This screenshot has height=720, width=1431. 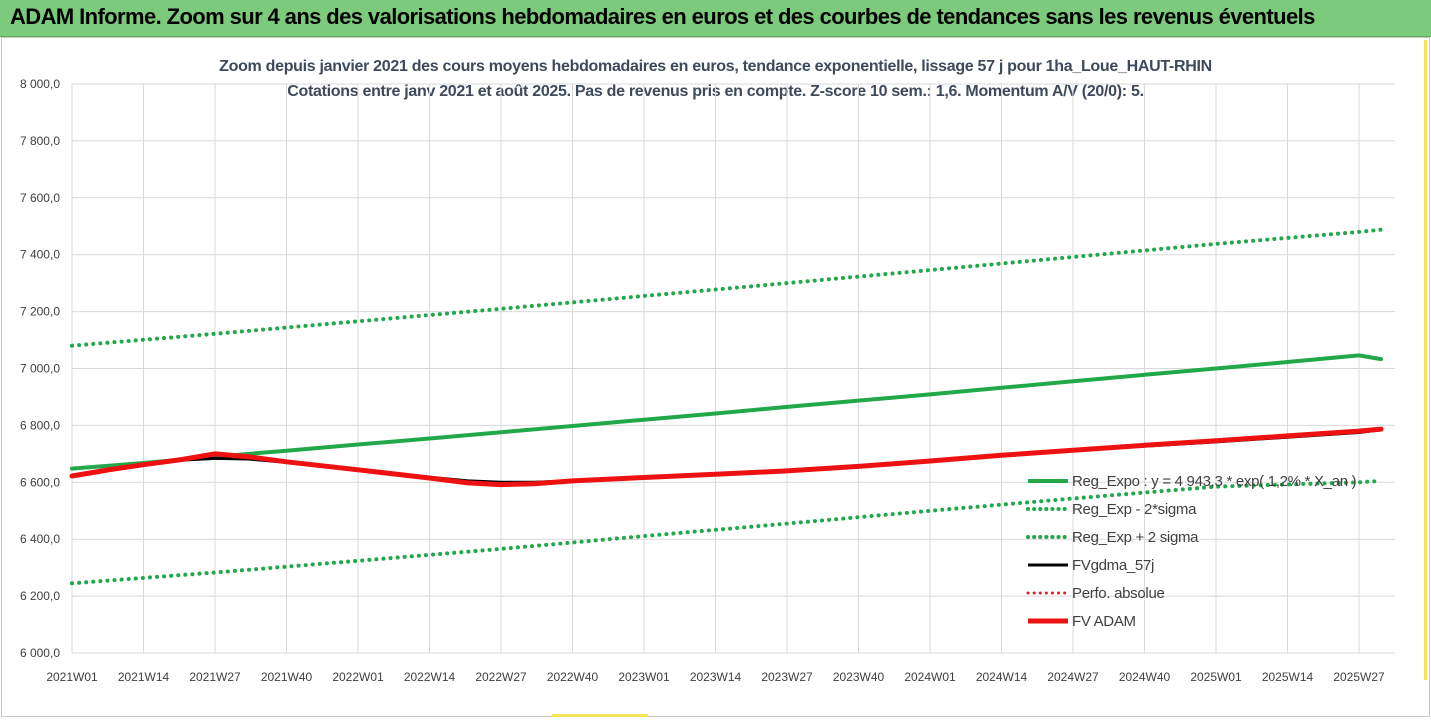 I want to click on y-tick-label: 7 400,0, so click(x=40, y=255).